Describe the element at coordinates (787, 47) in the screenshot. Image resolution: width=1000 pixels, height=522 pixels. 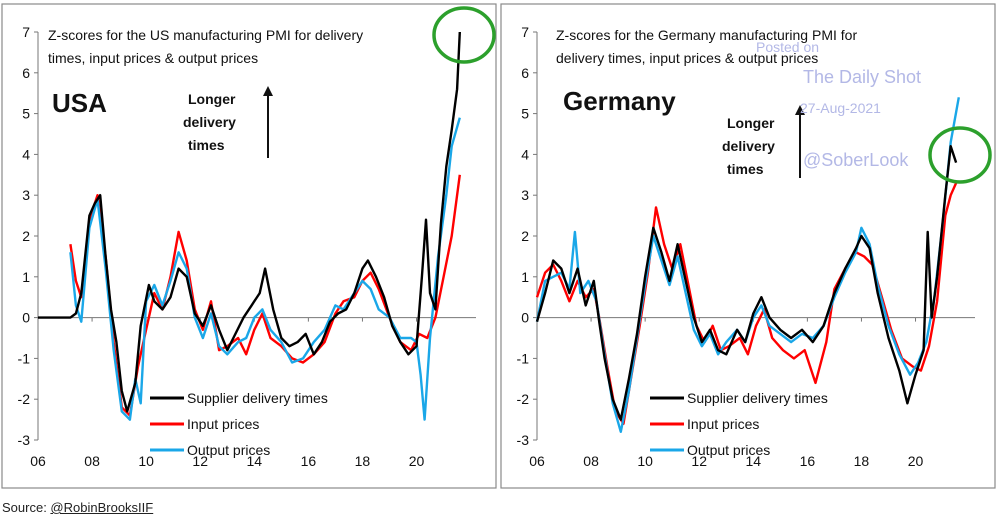
I see `watermark-line-1: Posted on` at that location.